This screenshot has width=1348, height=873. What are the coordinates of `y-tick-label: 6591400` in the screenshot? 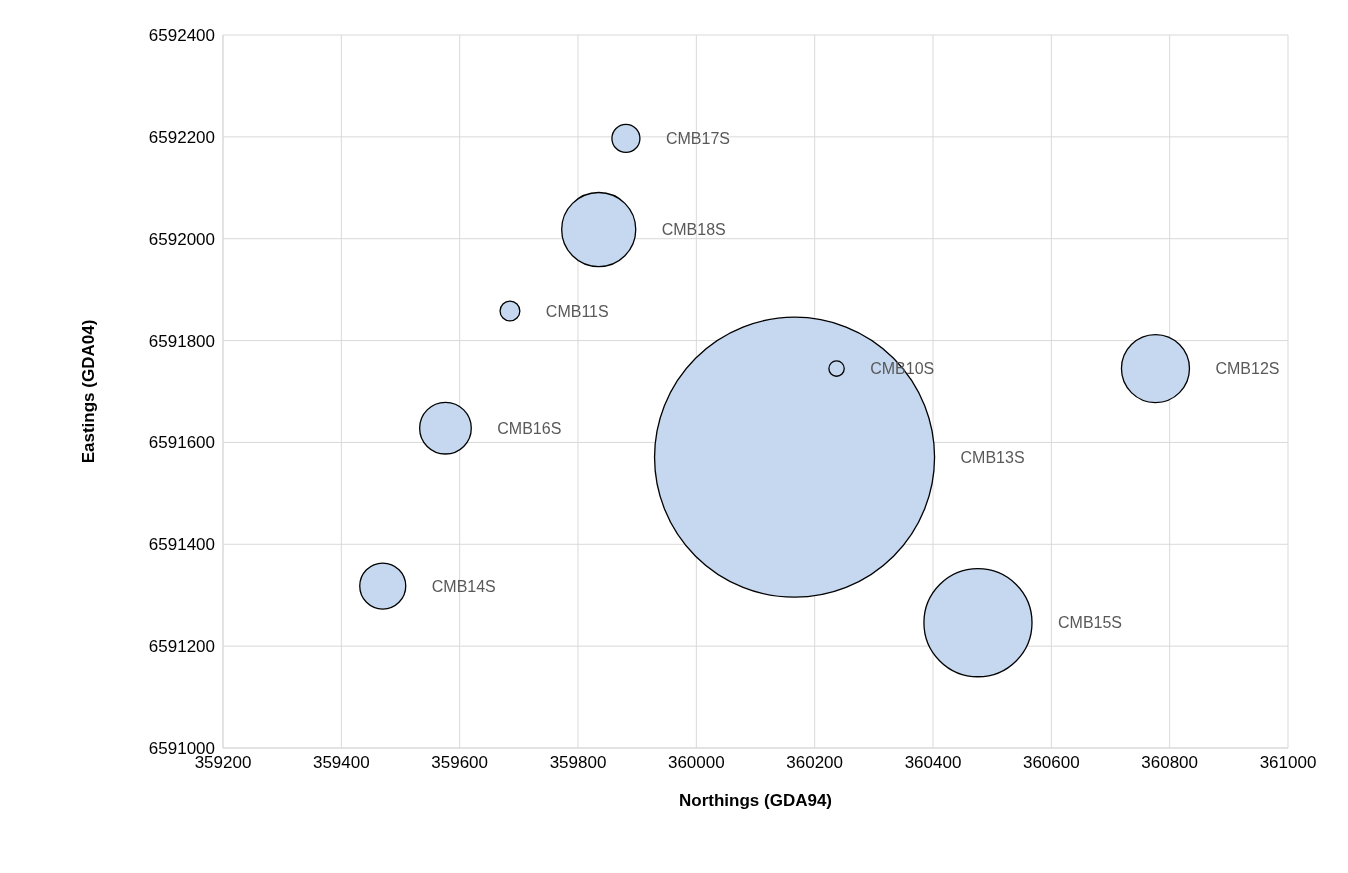 It's located at (181, 545).